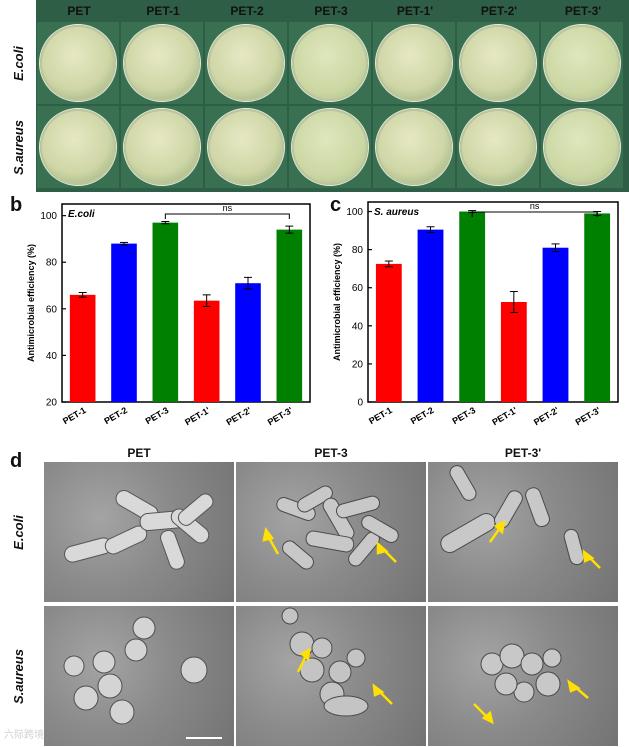 The width and height of the screenshot is (629, 747). I want to click on sem-col-label-pet3prime: PET-3', so click(523, 453).